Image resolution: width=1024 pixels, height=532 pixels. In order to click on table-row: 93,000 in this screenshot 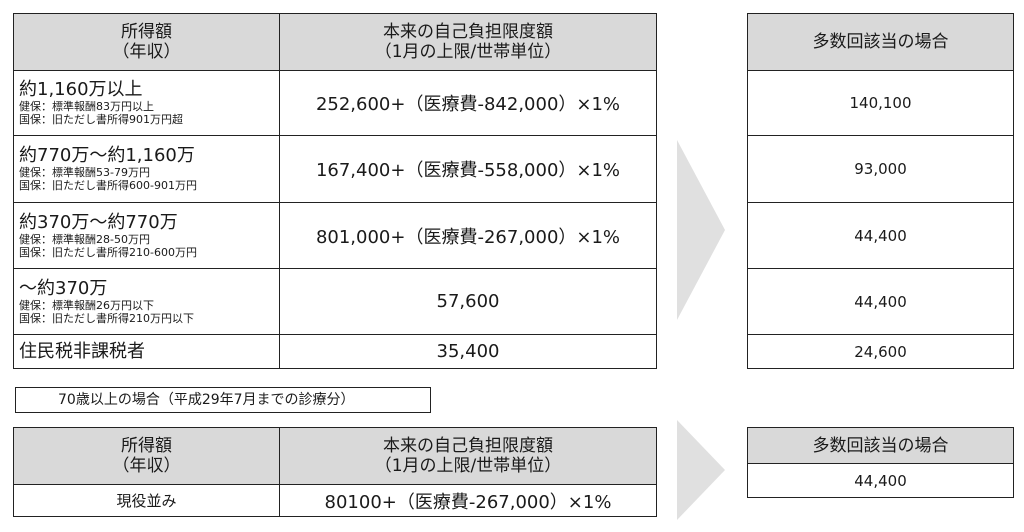, I will do `click(880, 169)`.